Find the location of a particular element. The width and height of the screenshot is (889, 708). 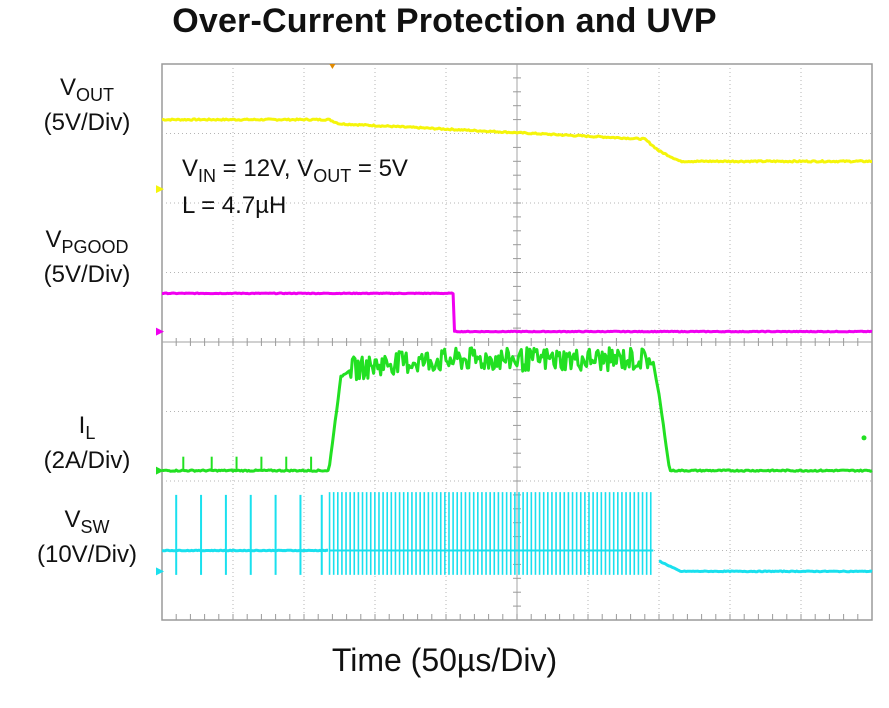

vsw-ground-marker is located at coordinates (160, 571).